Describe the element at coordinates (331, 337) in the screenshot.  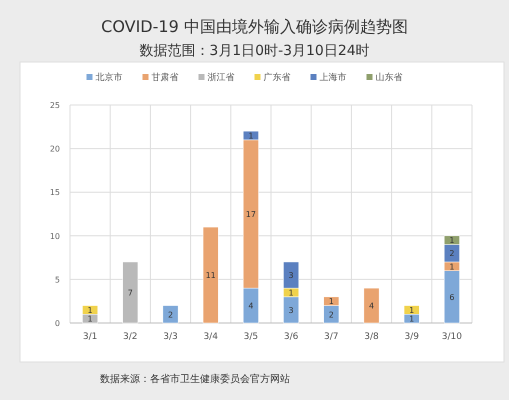
I see `x-tick-label: 3/7` at that location.